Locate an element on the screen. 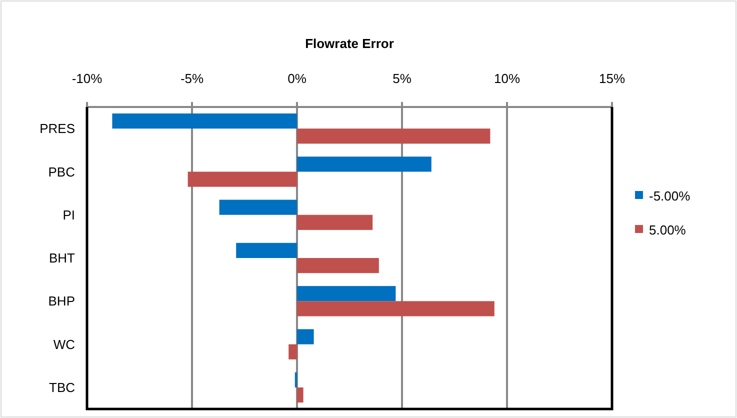  x-tick-label: 15% is located at coordinates (612, 78).